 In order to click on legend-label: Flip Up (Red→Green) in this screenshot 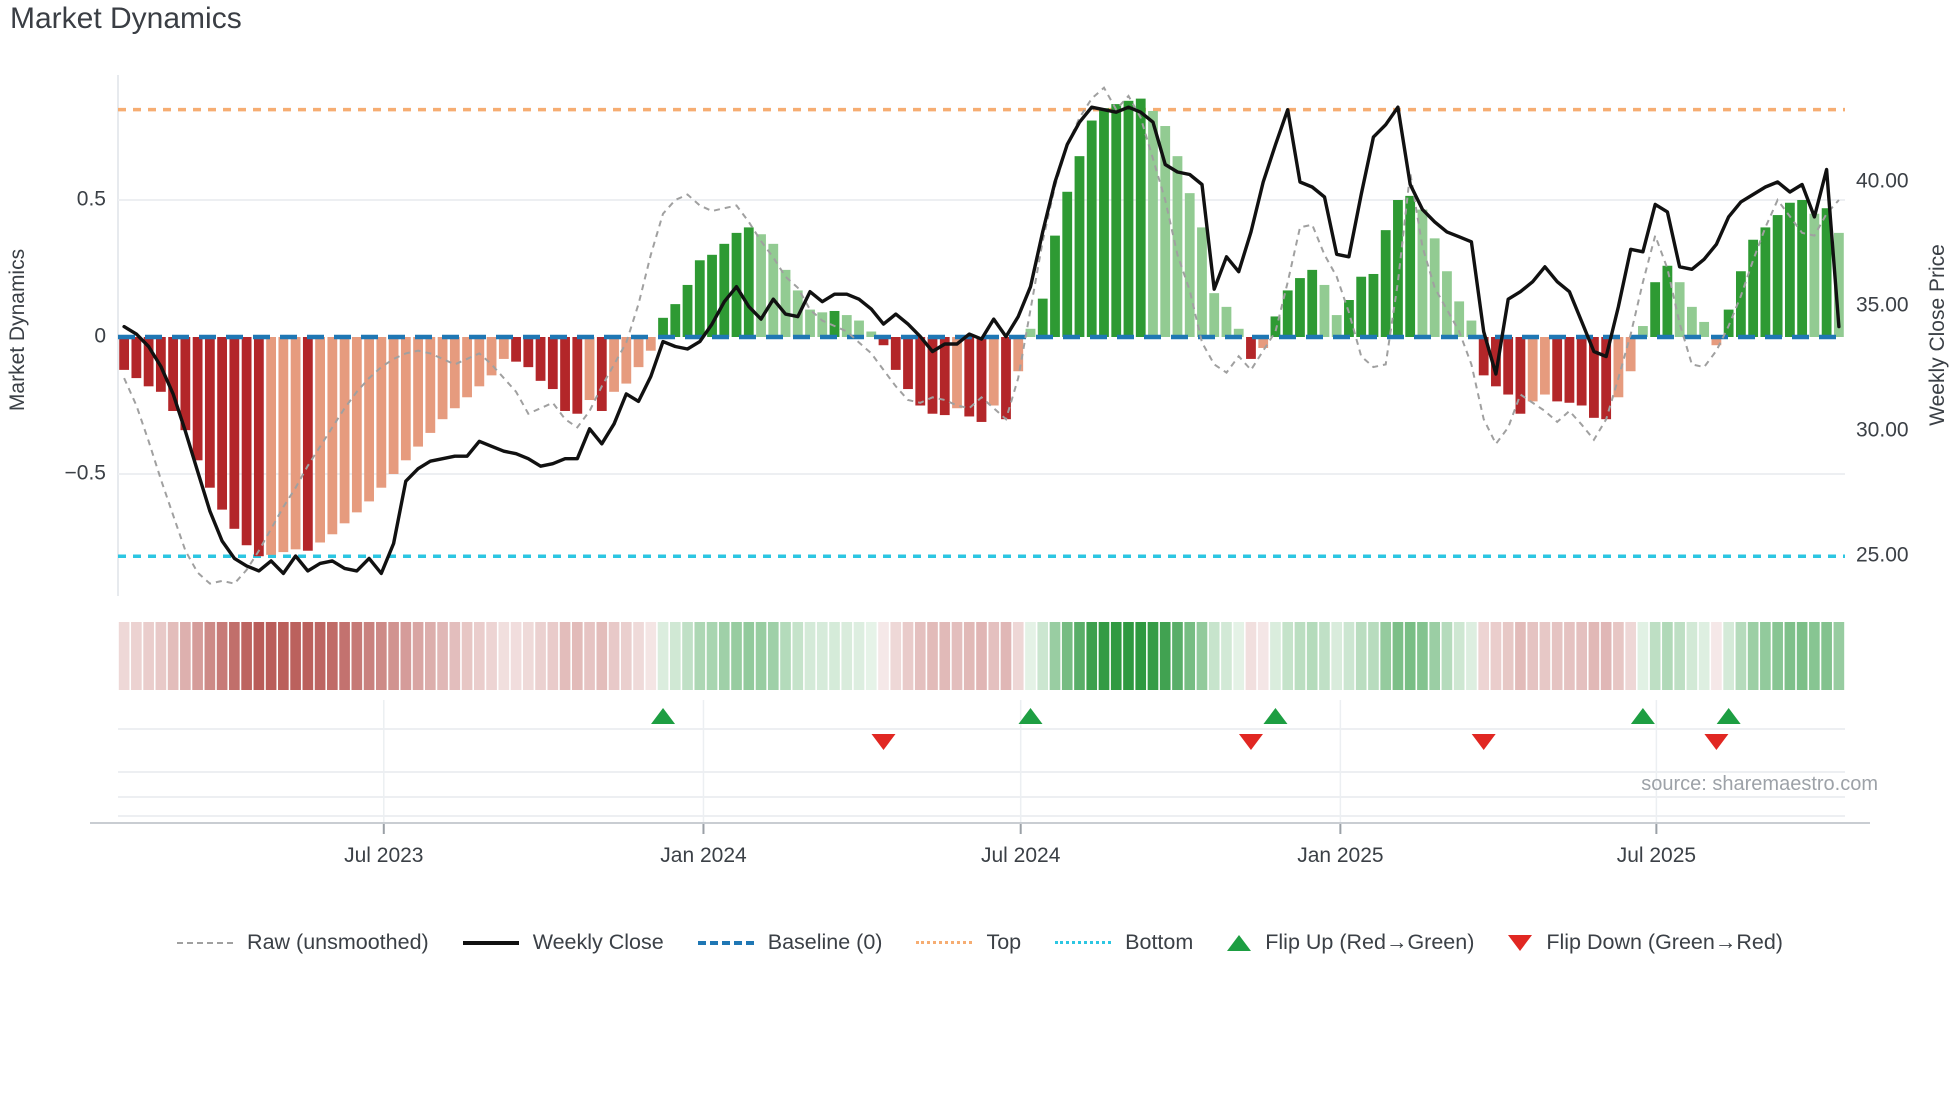, I will do `click(1370, 942)`.